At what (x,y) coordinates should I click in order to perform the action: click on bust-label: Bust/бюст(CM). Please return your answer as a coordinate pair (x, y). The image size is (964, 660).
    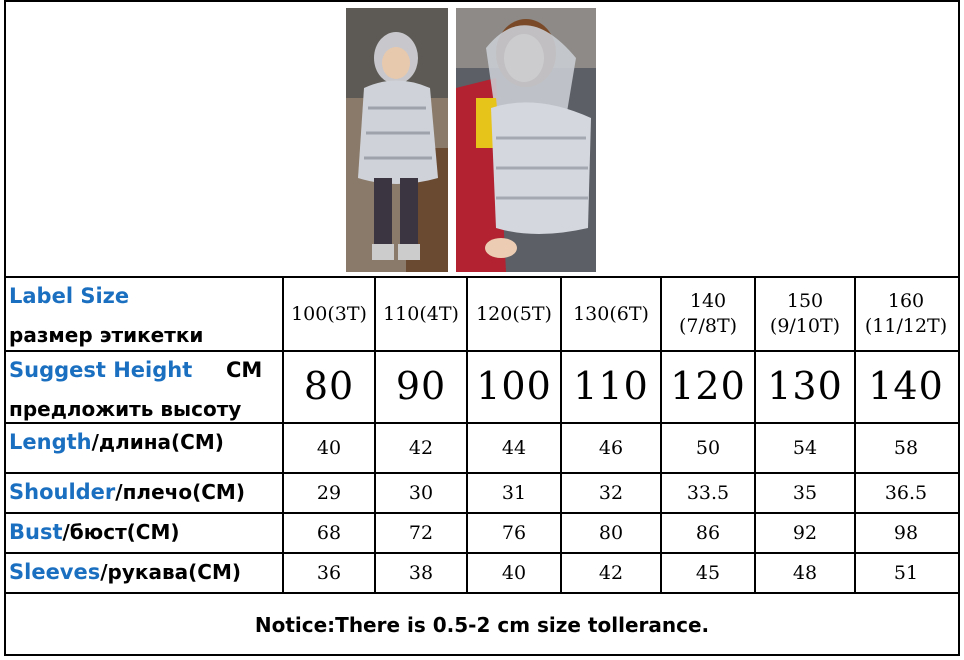
    Looking at the image, I should click on (94, 532).